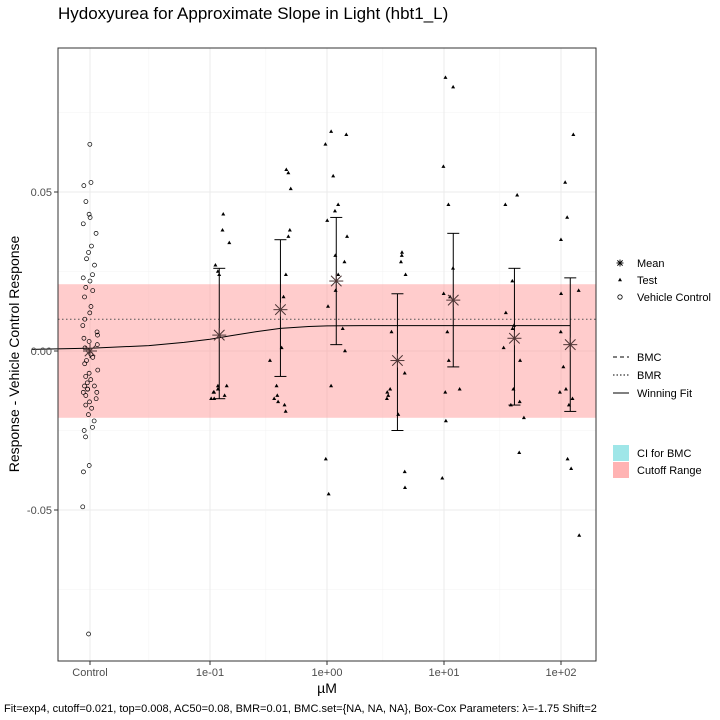 The image size is (720, 720). Describe the element at coordinates (327, 673) in the screenshot. I see `x-tick-label: 1e+00` at that location.